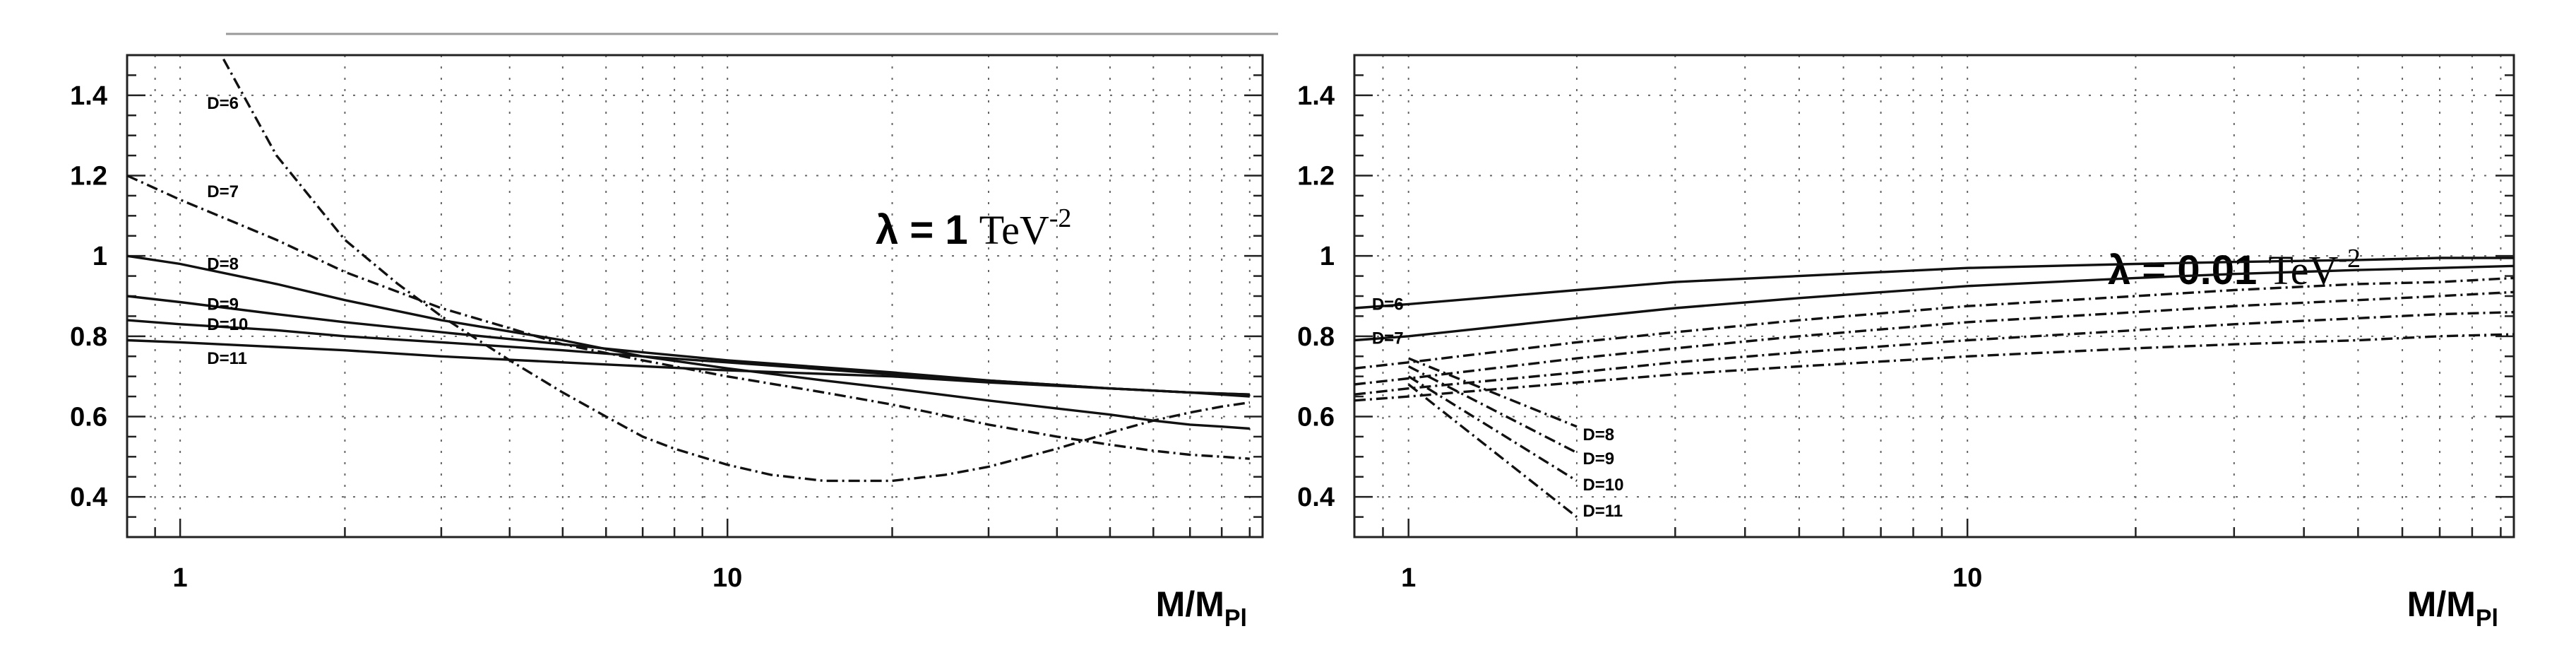  I want to click on chart1-curve-label-d-8: D=8, so click(223, 264).